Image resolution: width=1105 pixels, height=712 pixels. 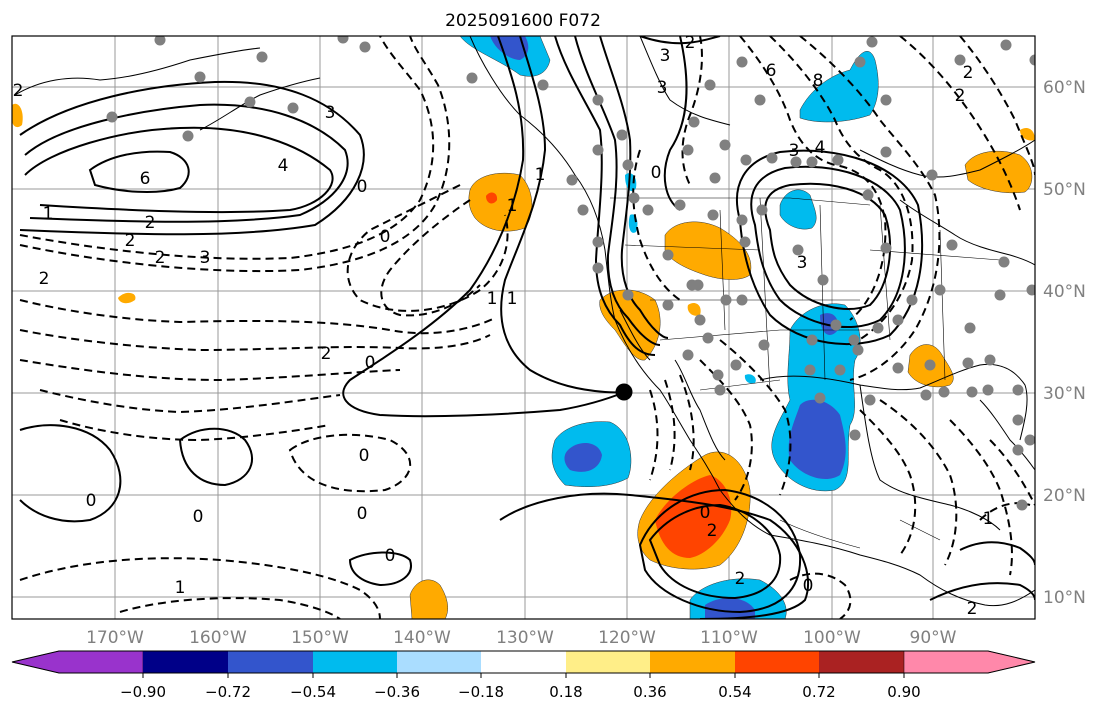 What do you see at coordinates (734, 692) in the screenshot?
I see `colorbar-tick-label: 0.54` at bounding box center [734, 692].